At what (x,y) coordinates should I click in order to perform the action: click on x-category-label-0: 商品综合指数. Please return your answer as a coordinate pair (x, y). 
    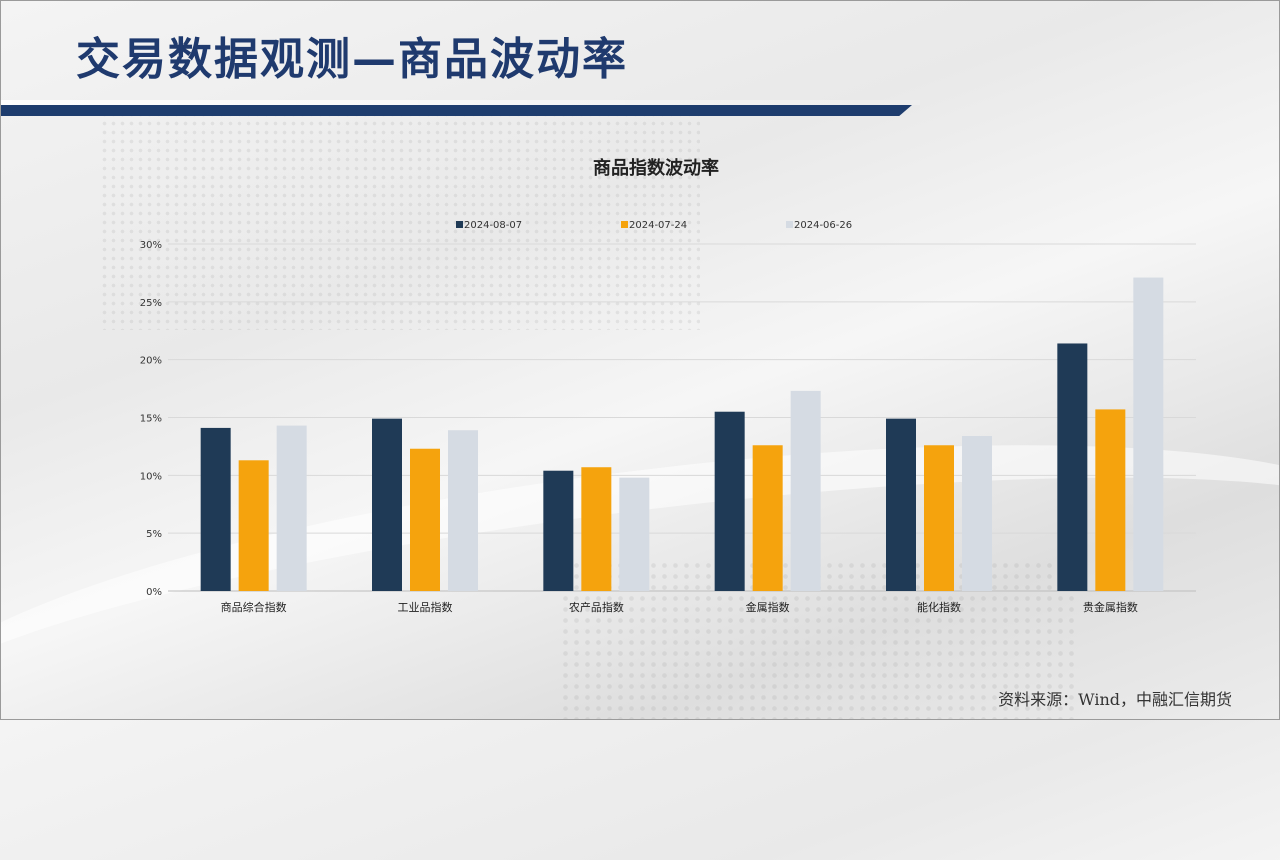
    Looking at the image, I should click on (254, 607).